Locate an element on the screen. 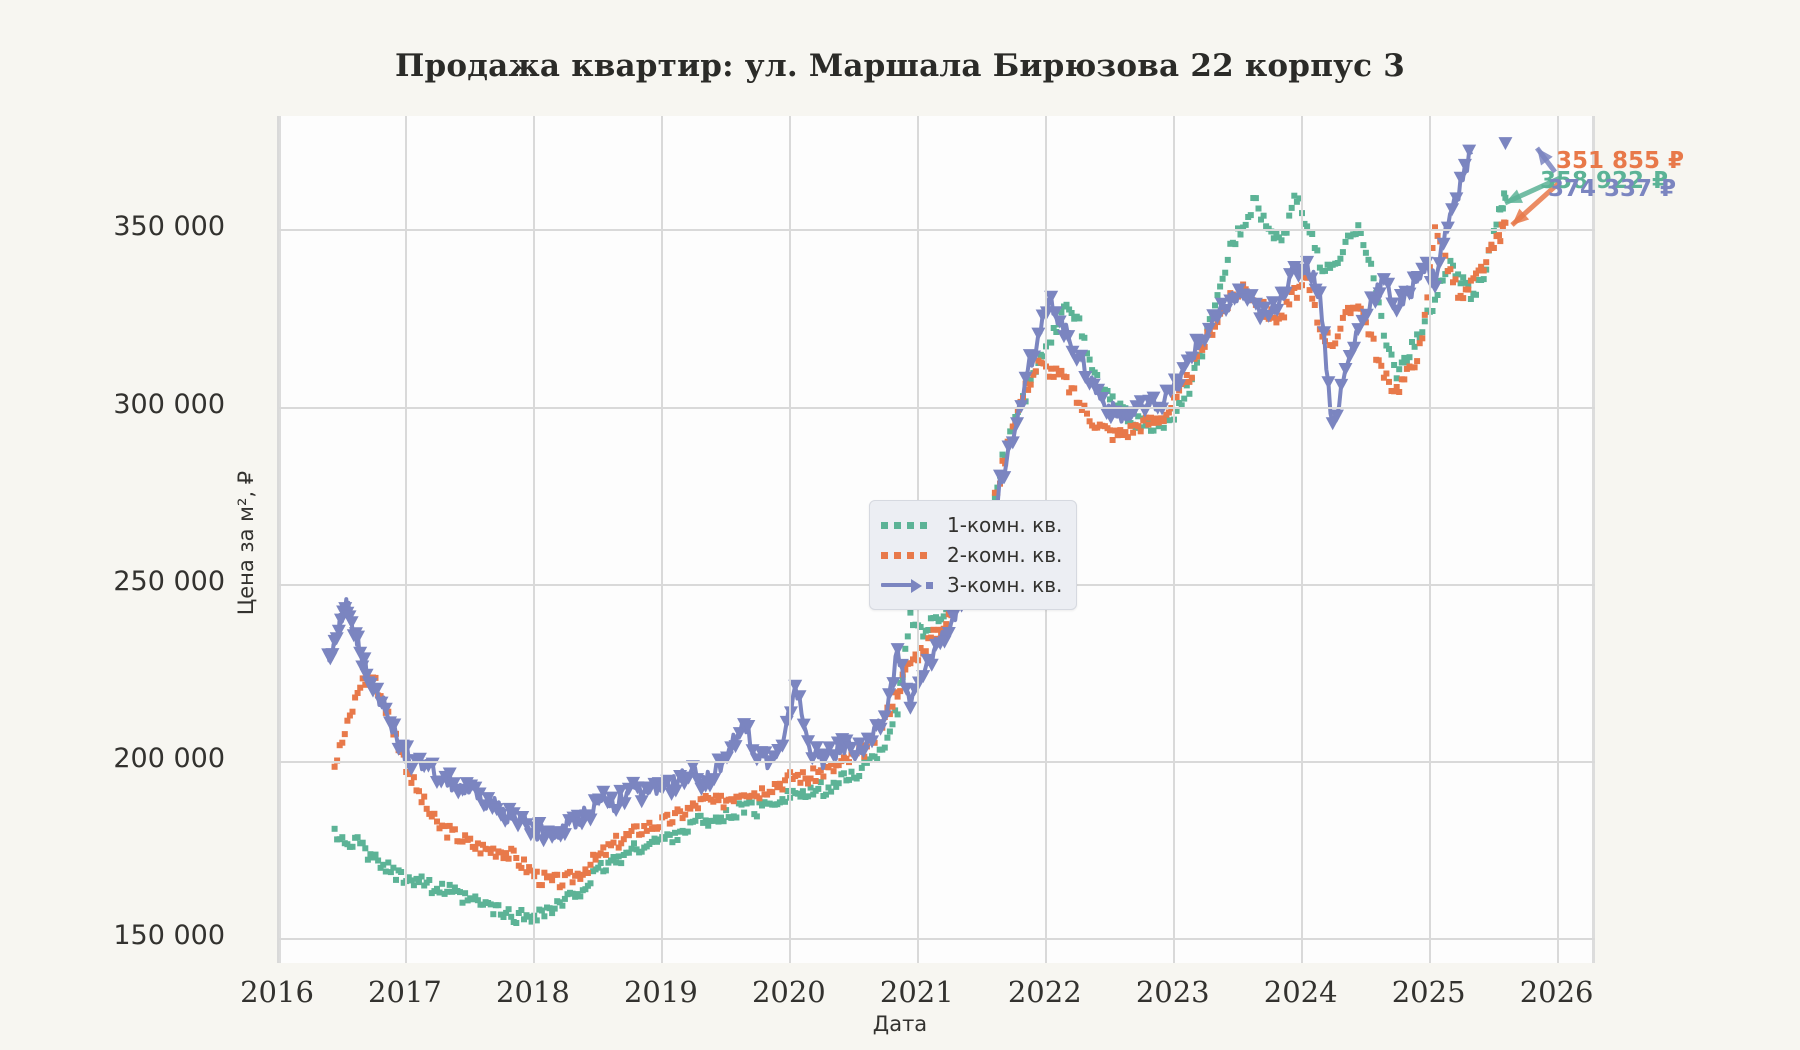 The image size is (1800, 1050). x-tick-label: 2019 is located at coordinates (660, 992).